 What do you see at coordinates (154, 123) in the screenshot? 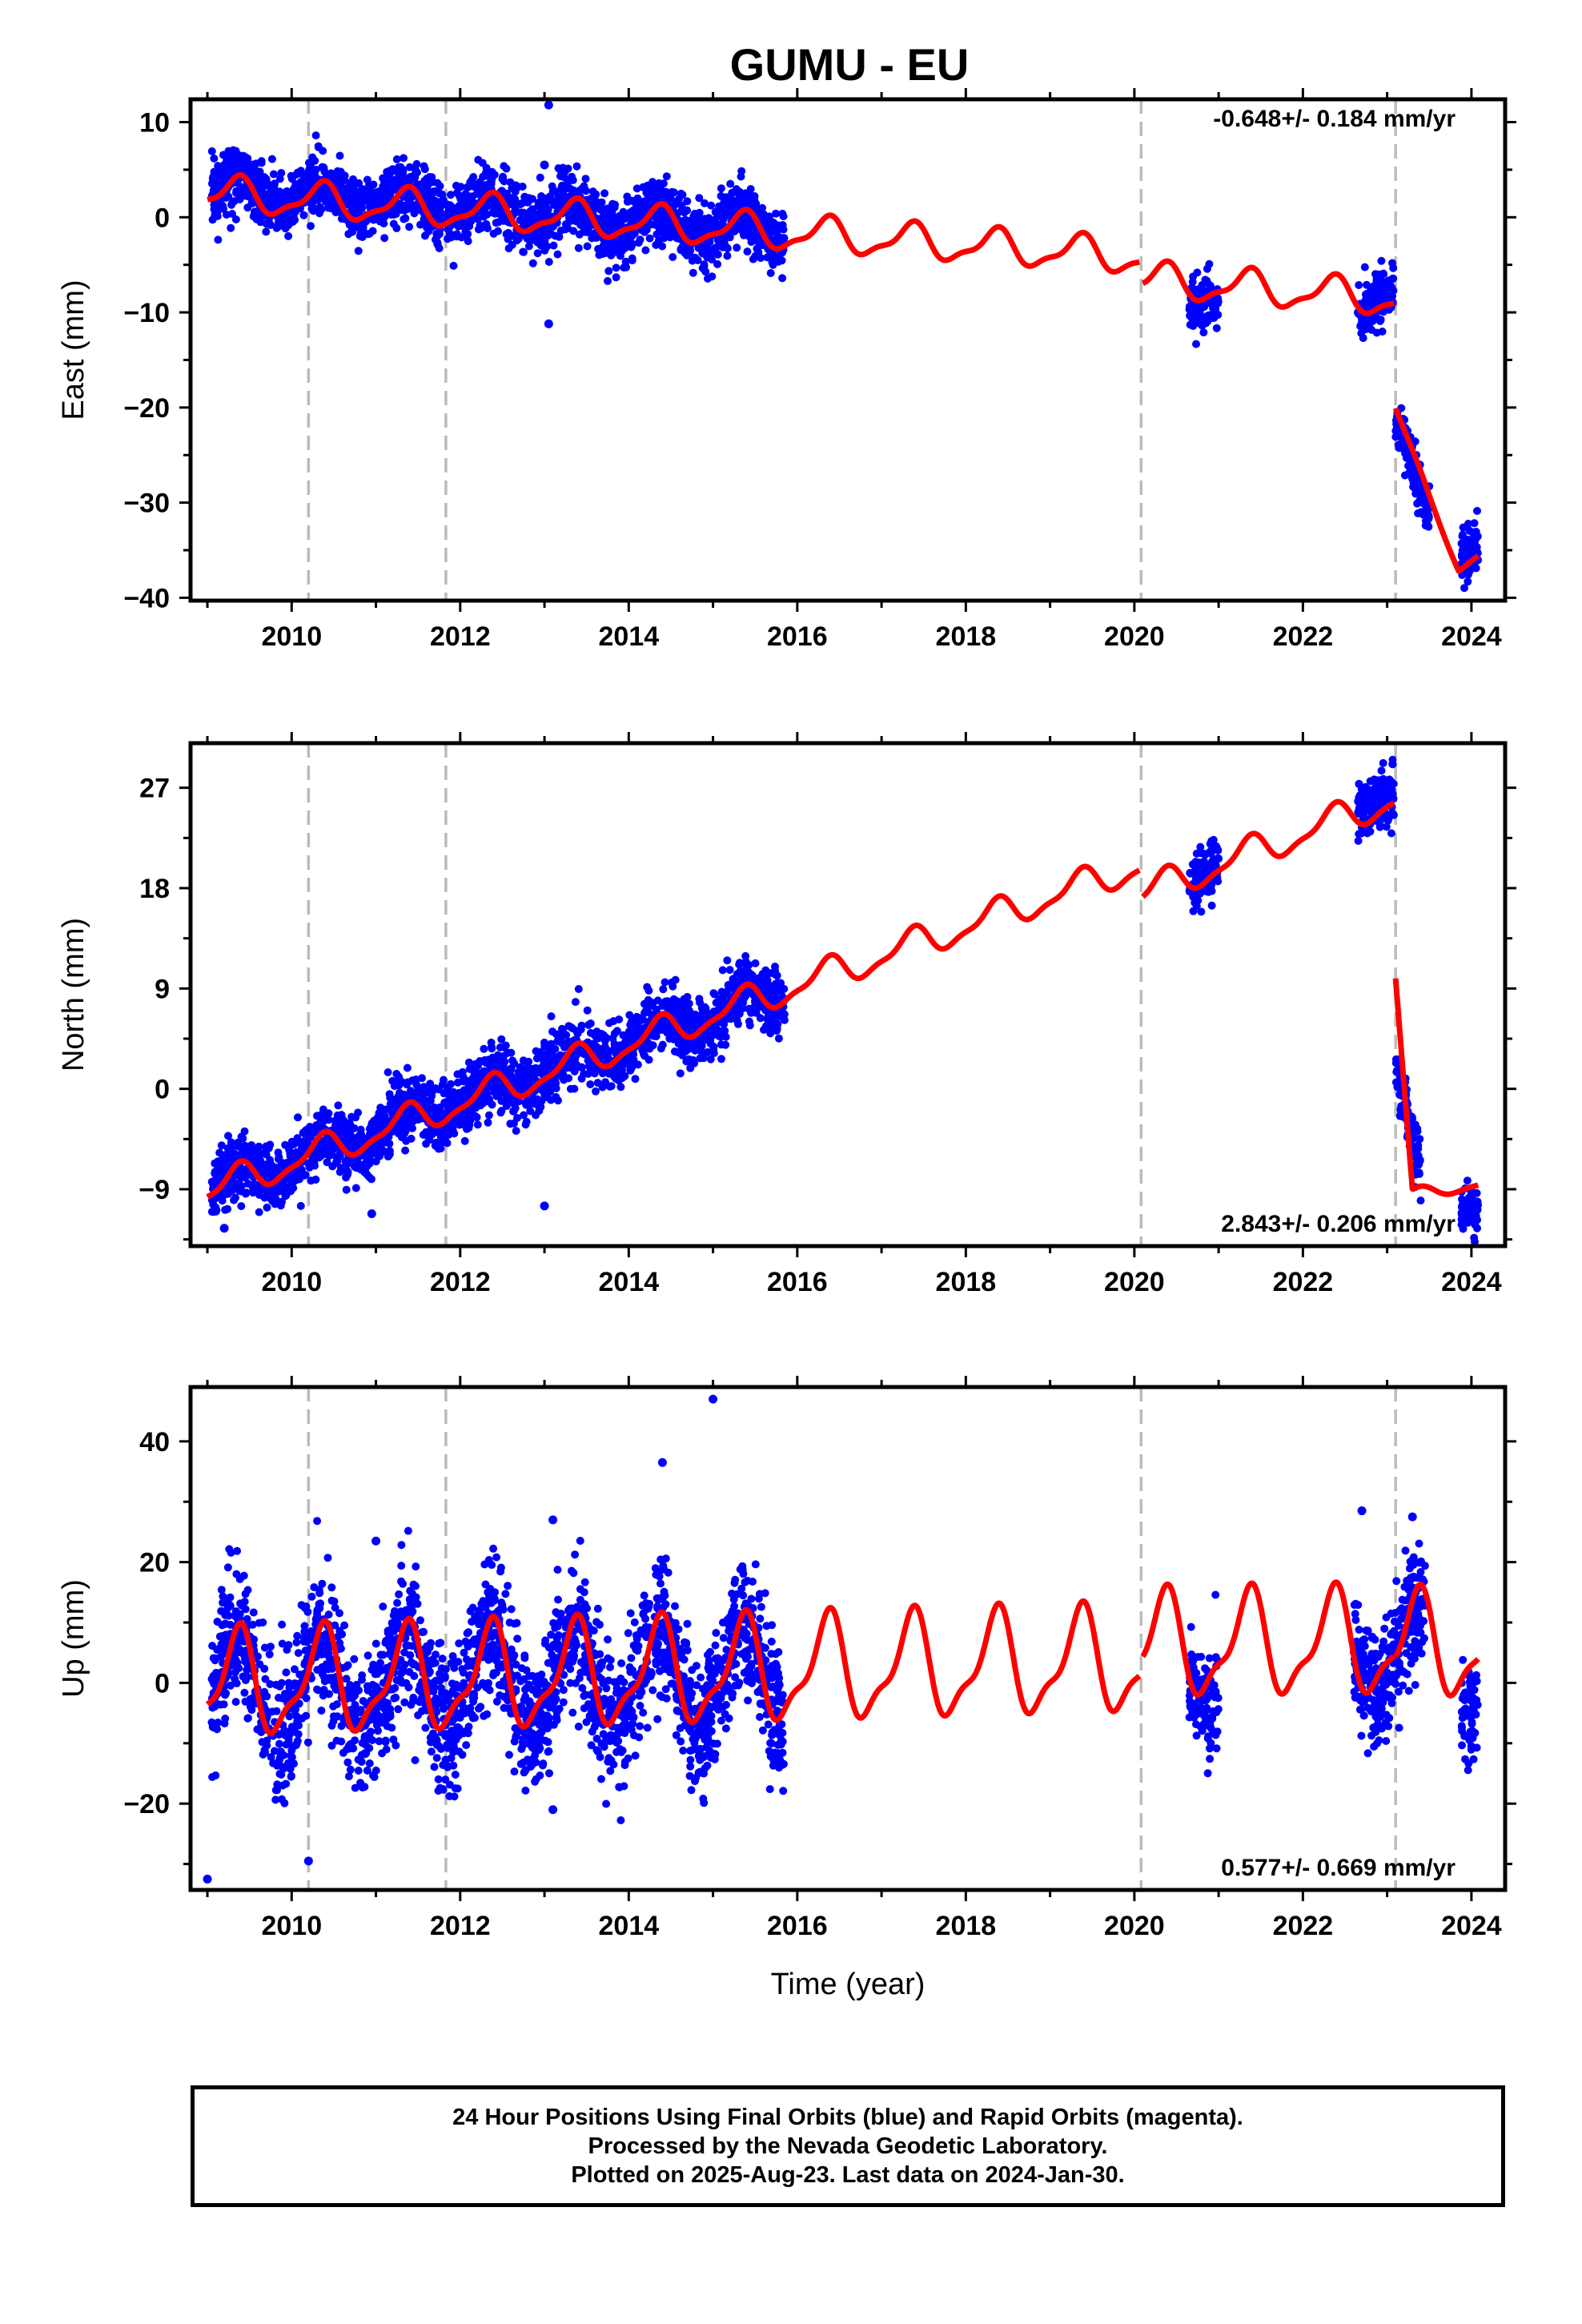
I see `east-y-tick-label: 10` at bounding box center [154, 123].